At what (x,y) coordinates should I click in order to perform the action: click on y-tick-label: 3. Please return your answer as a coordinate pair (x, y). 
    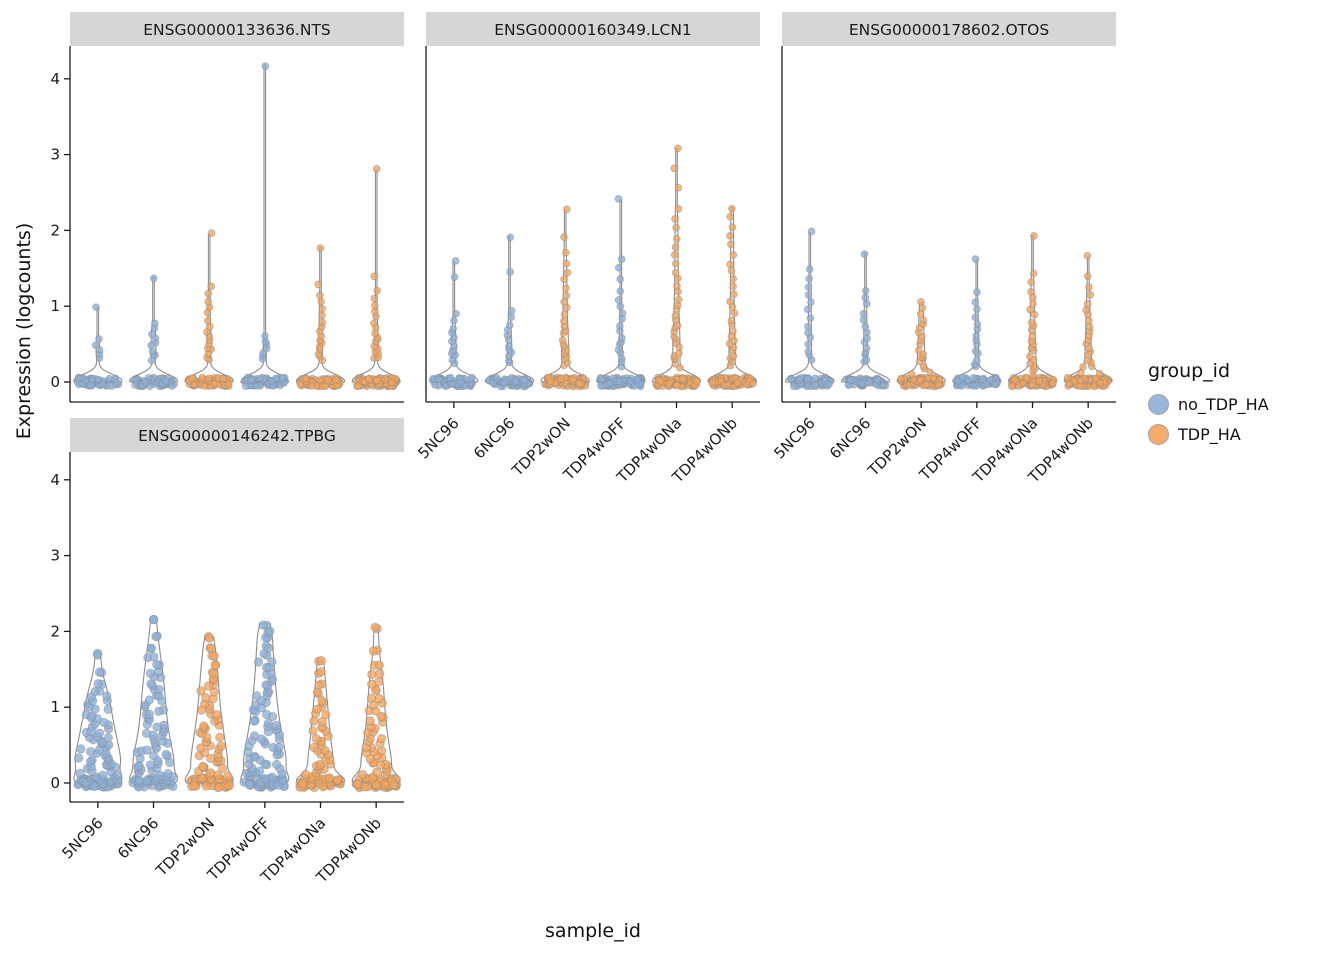
    Looking at the image, I should click on (55, 155).